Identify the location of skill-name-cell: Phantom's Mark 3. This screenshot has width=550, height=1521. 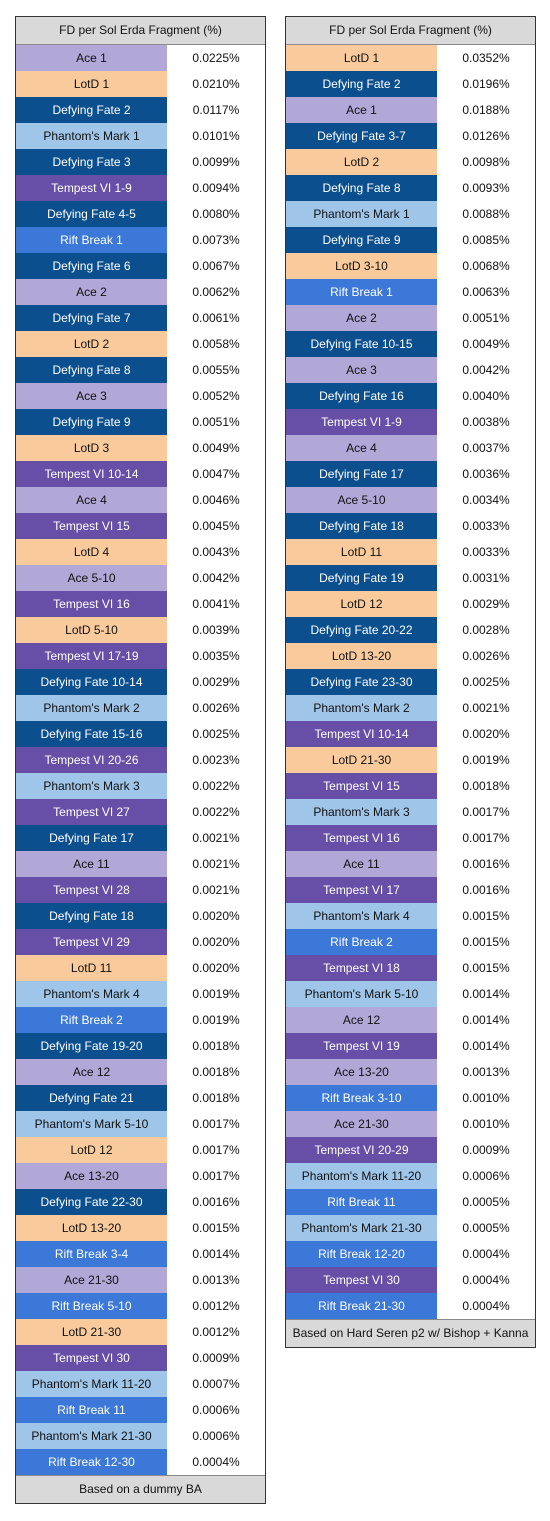
(91, 786).